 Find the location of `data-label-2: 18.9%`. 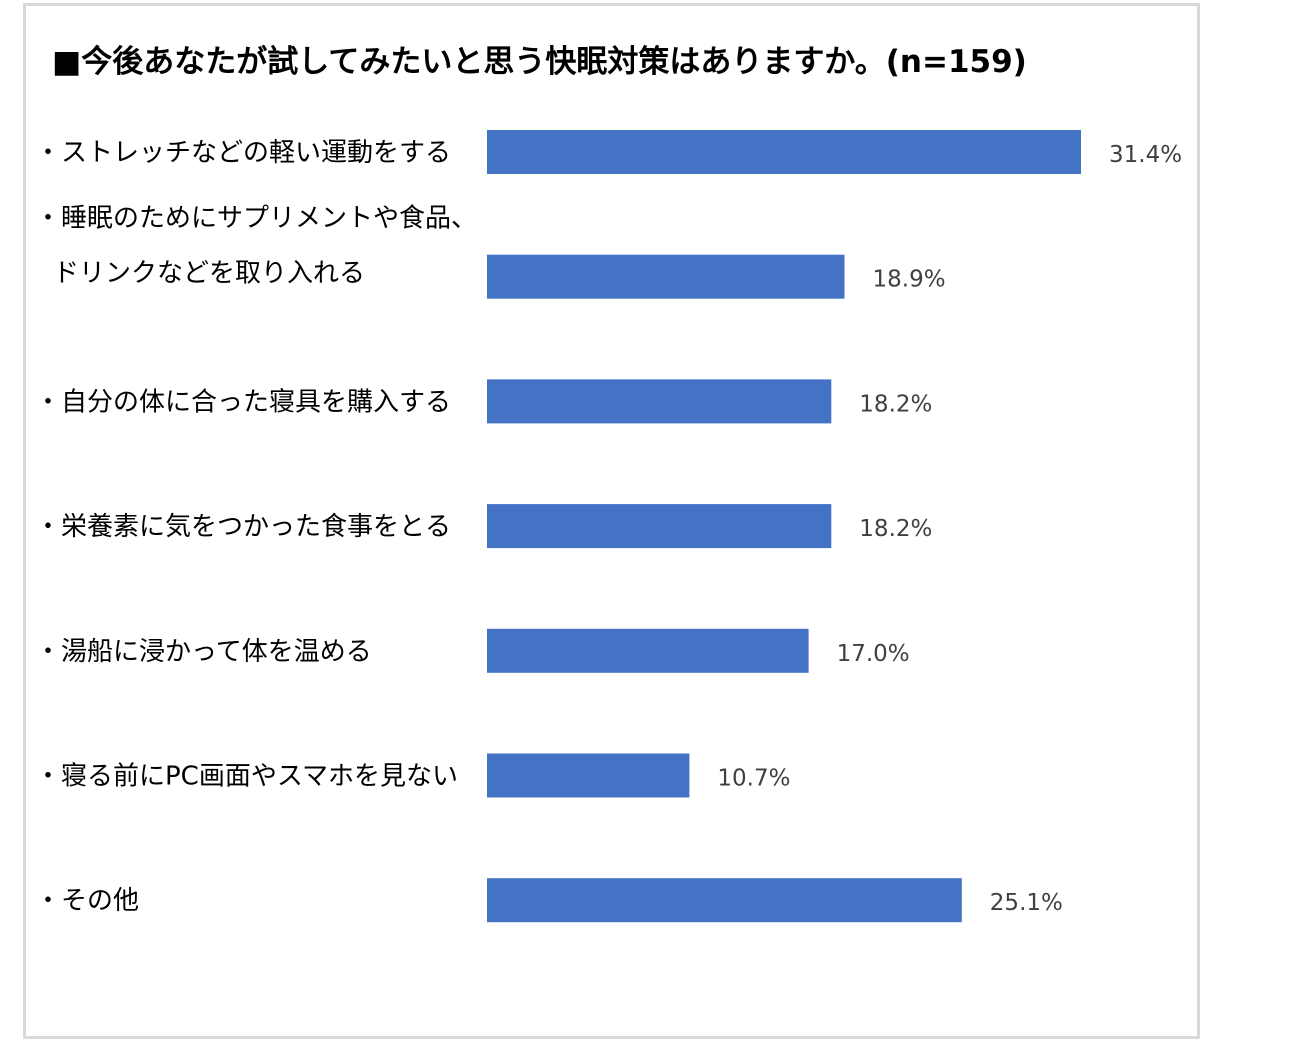

data-label-2: 18.9% is located at coordinates (909, 280).